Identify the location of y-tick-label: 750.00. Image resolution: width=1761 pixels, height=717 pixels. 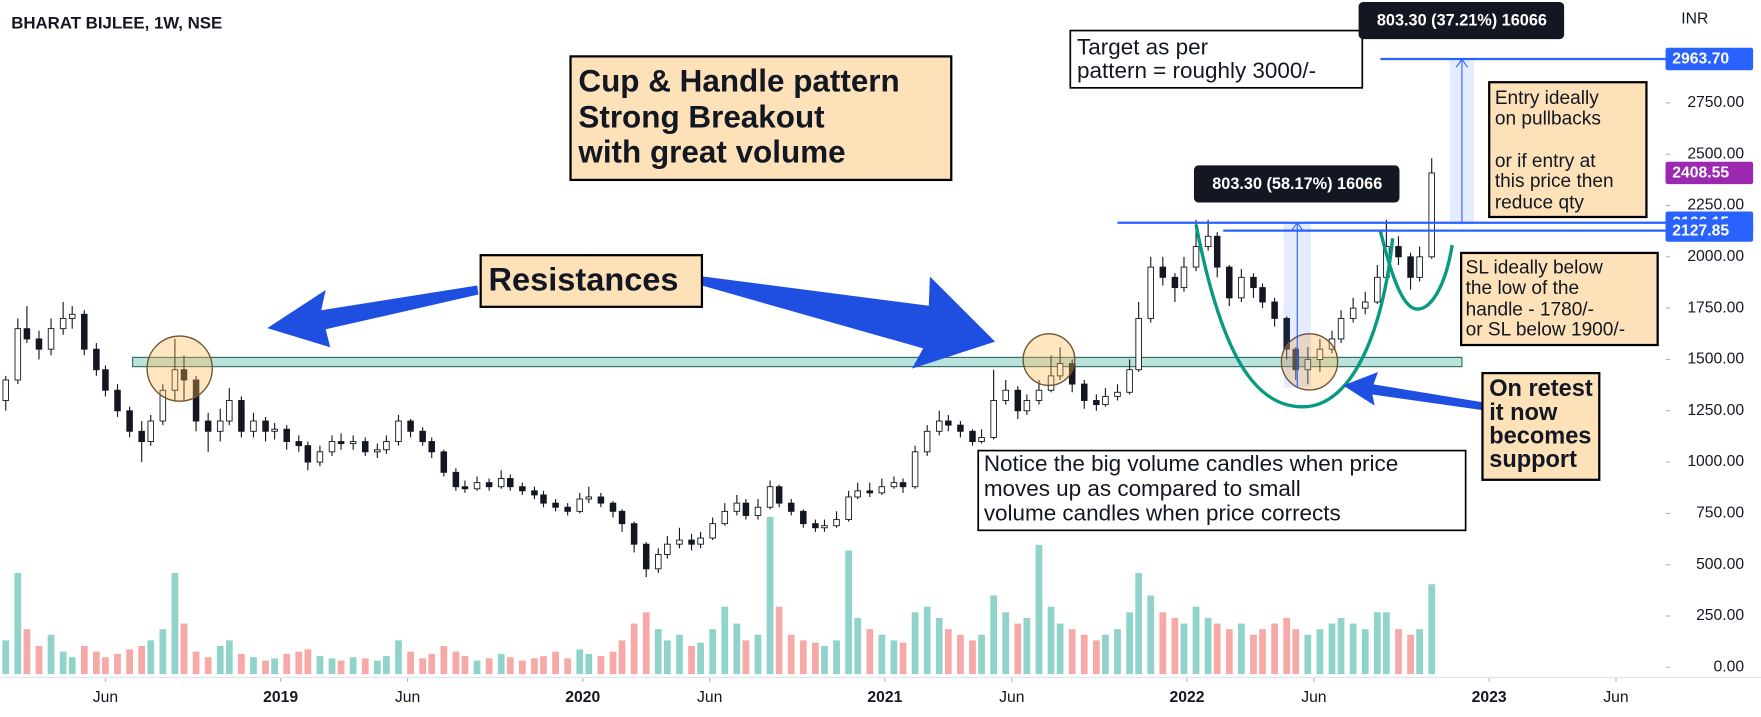
(1720, 513).